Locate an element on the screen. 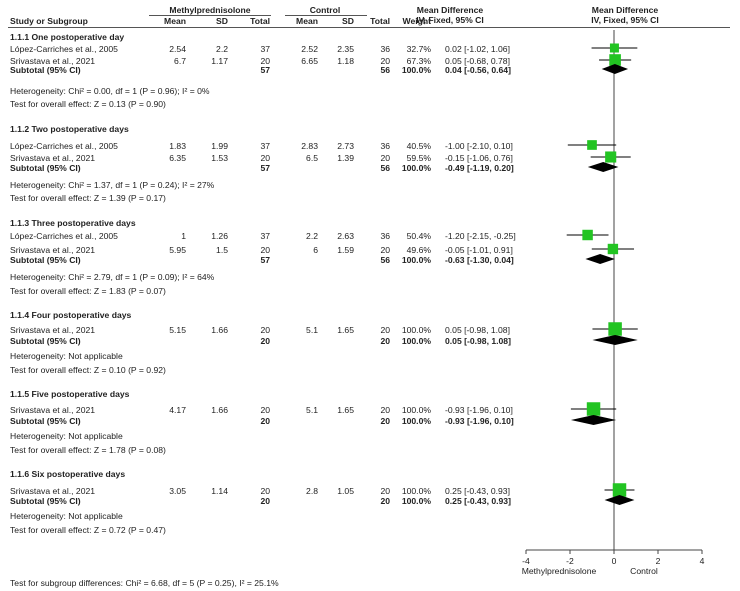 The height and width of the screenshot is (591, 740). sd1-cell: 2.2 is located at coordinates (222, 49).